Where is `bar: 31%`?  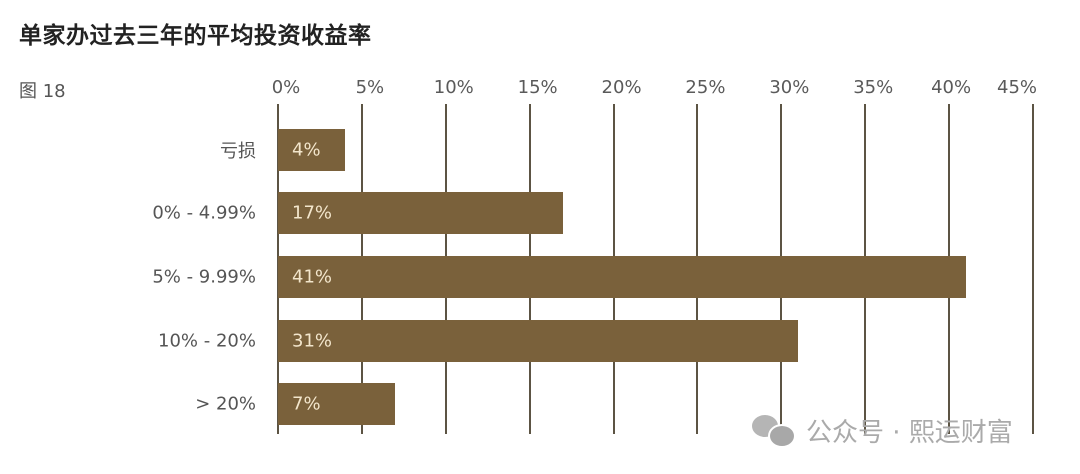
bar: 31% is located at coordinates (538, 341).